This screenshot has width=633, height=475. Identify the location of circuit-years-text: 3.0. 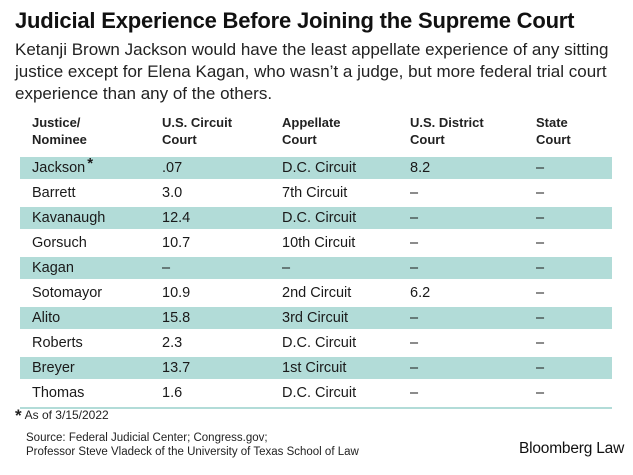
(172, 193).